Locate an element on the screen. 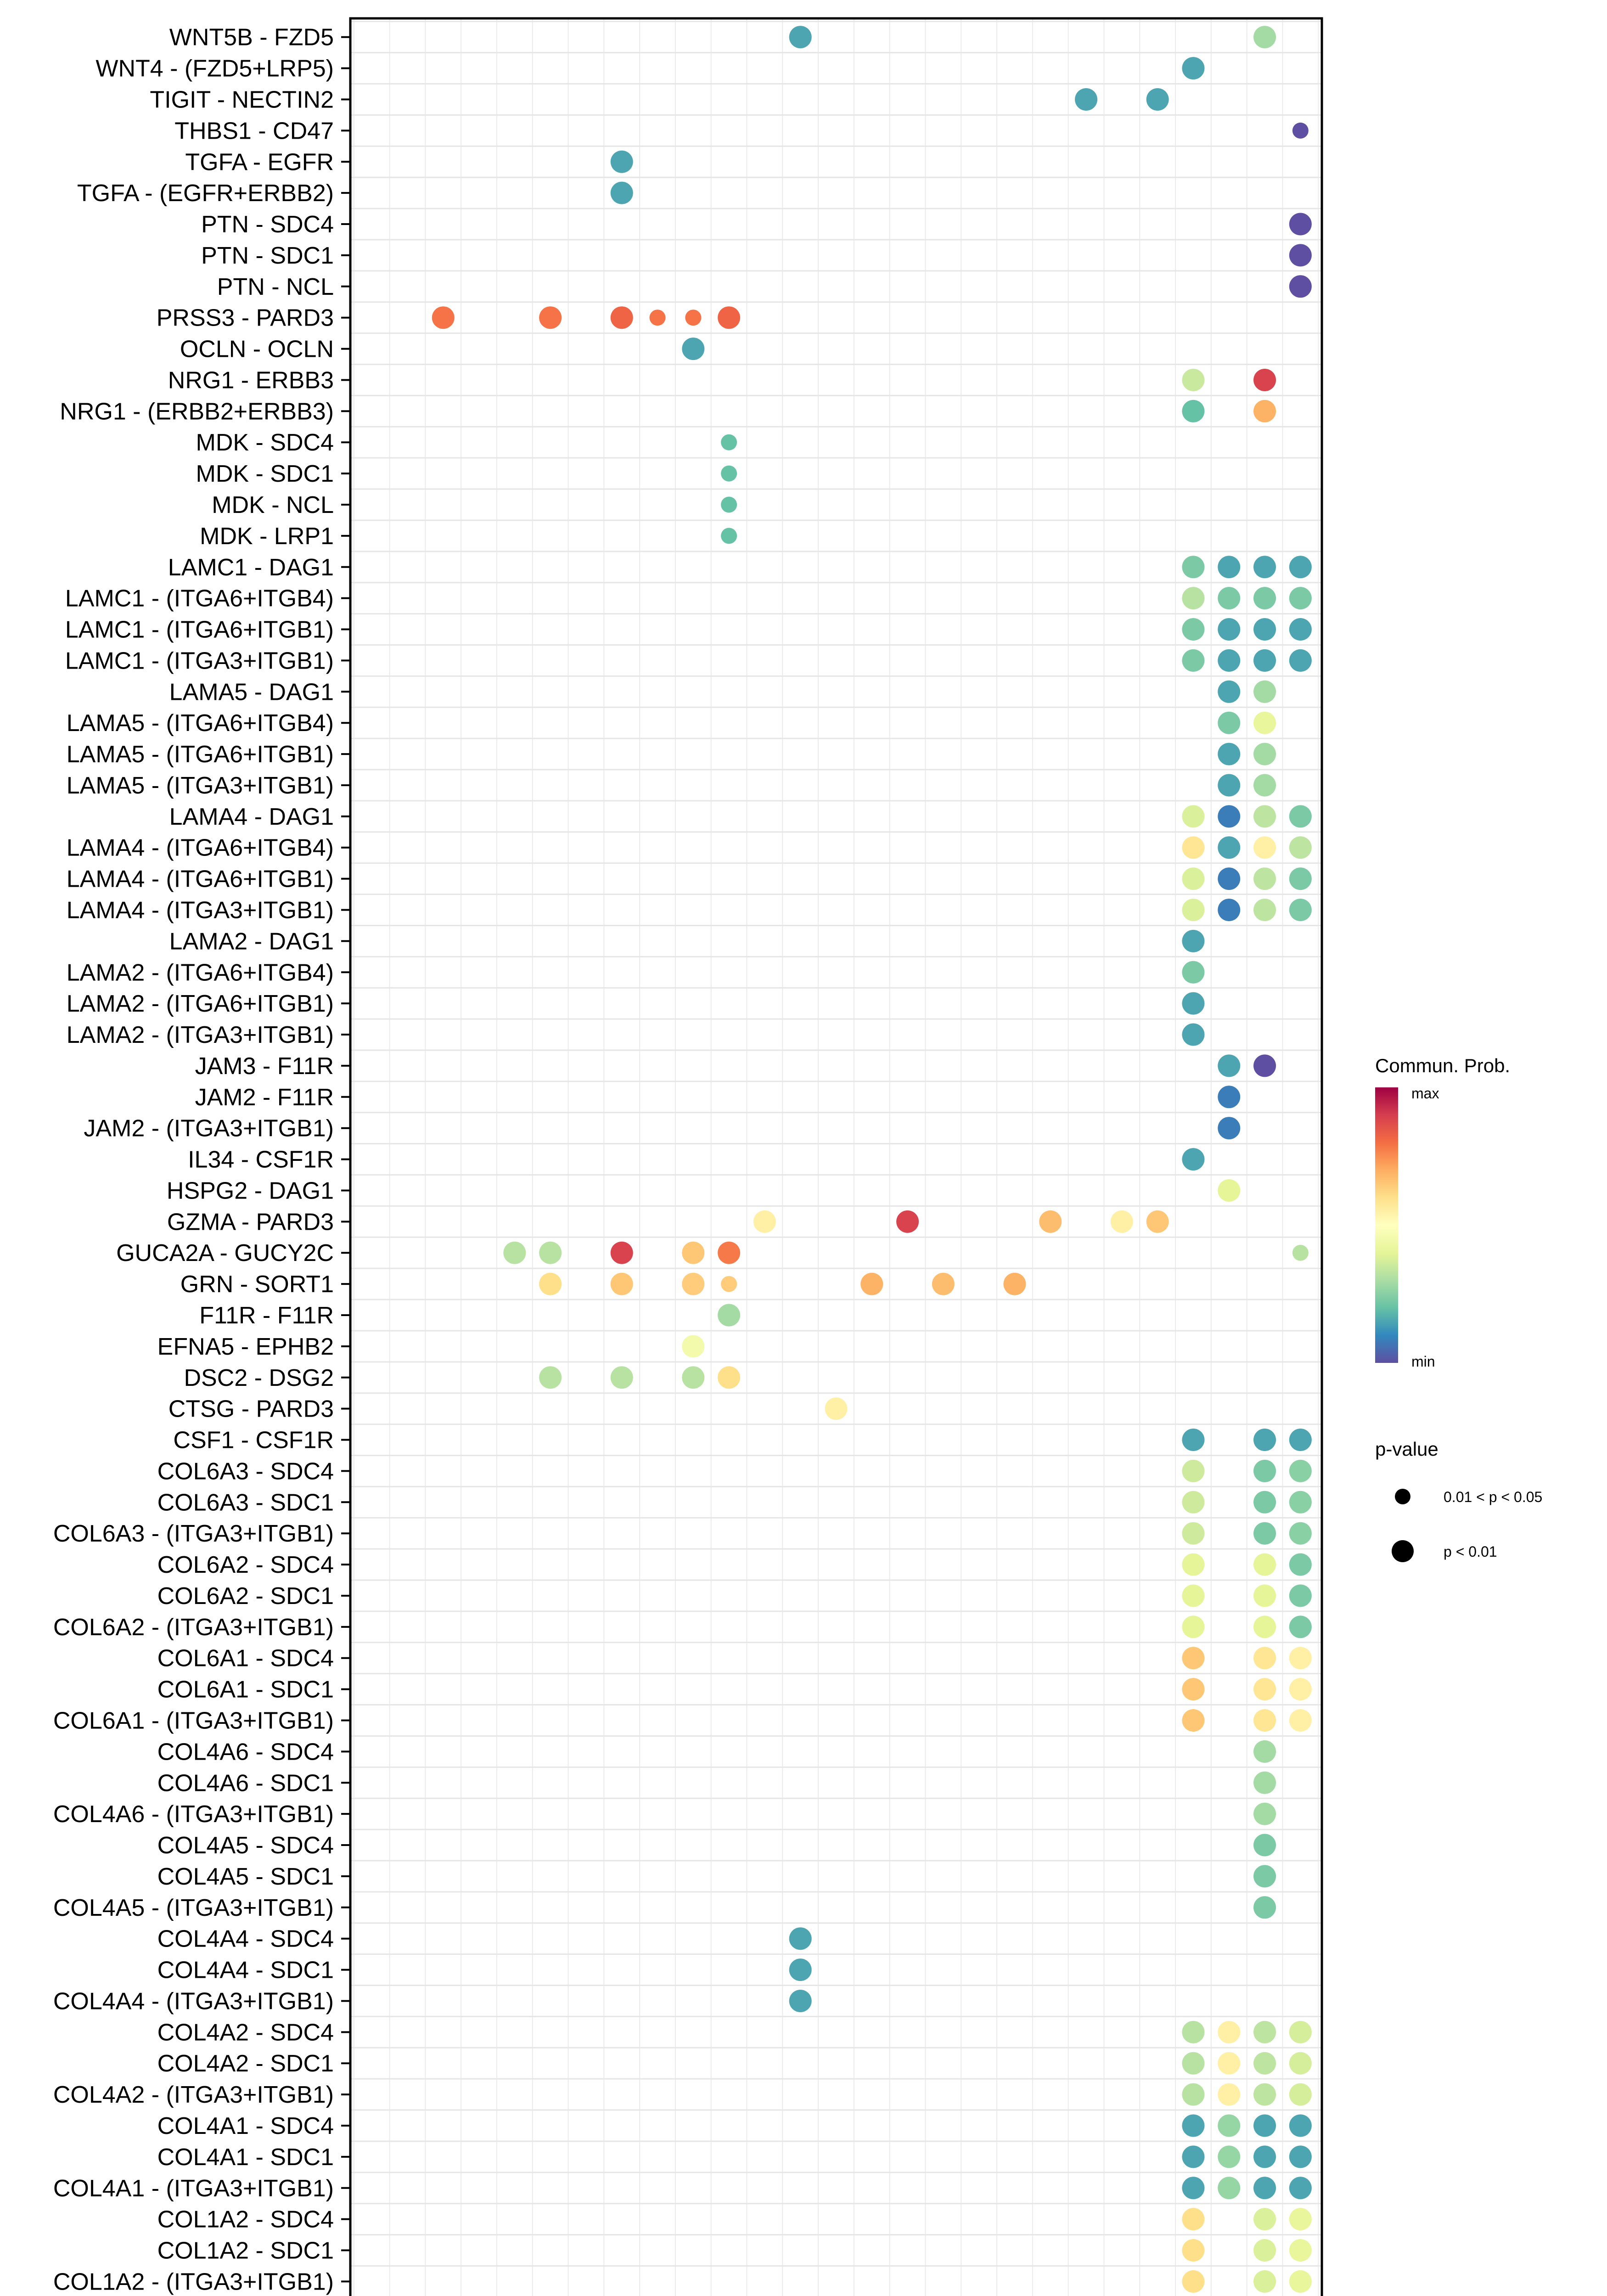 This screenshot has height=2296, width=1607. y-tick-label: EFNA5 - EPHB2 is located at coordinates (245, 1347).